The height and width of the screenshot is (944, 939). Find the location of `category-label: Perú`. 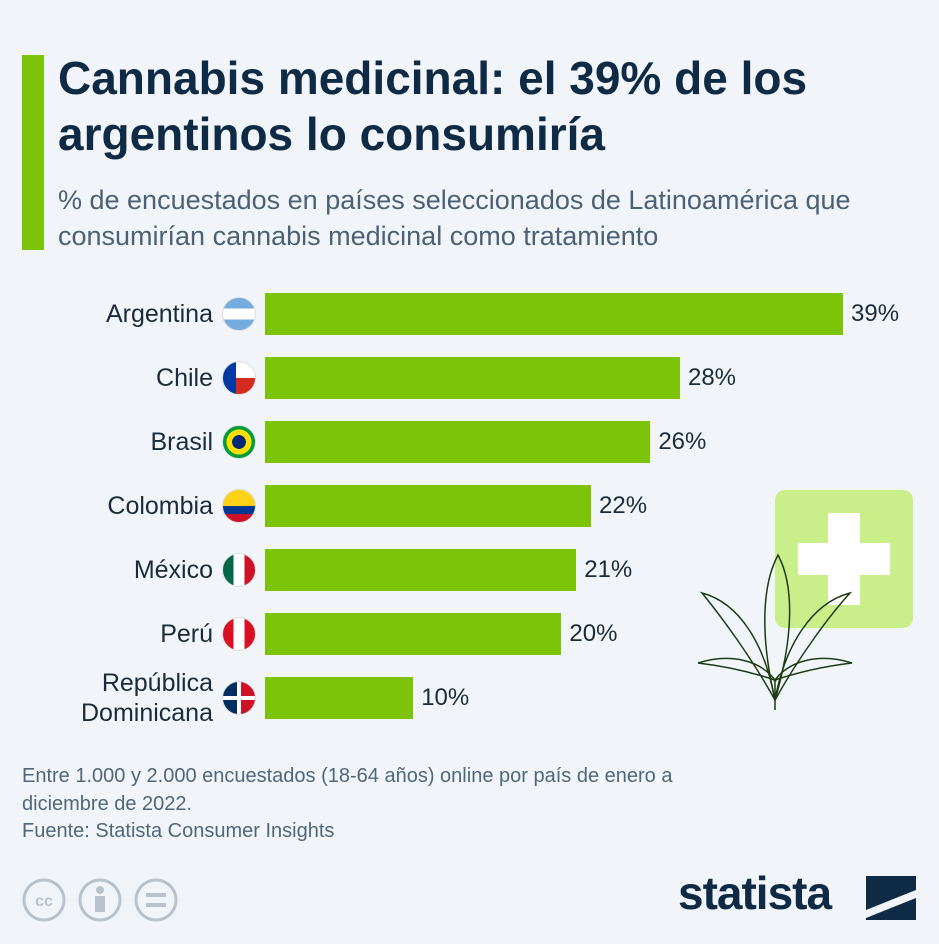

category-label: Perú is located at coordinates (186, 634).